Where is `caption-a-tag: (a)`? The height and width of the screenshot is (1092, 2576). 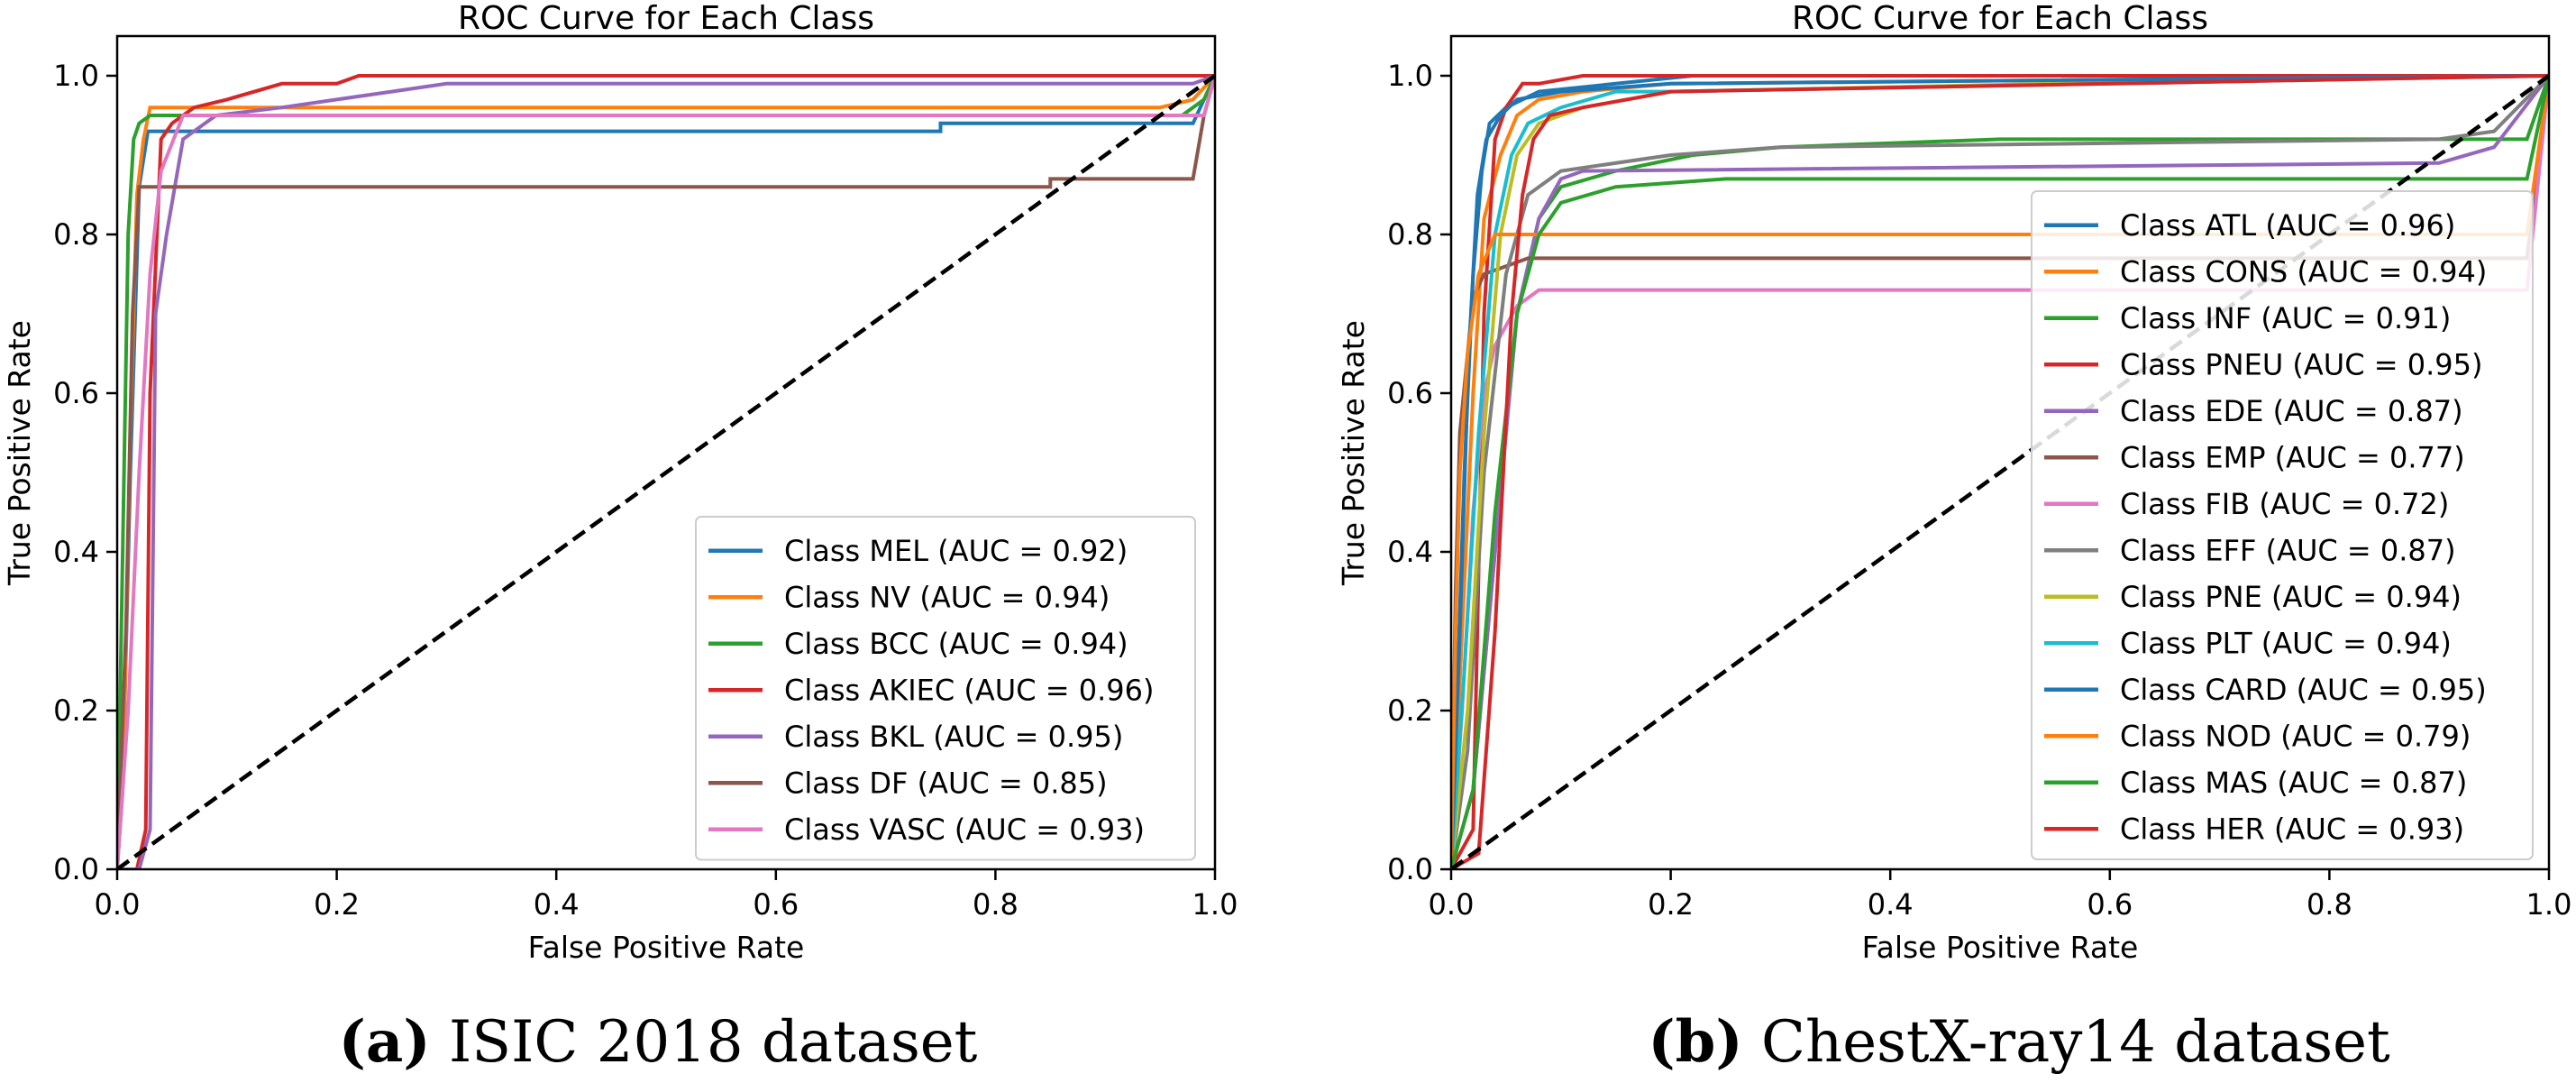
caption-a-tag: (a) is located at coordinates (384, 1042).